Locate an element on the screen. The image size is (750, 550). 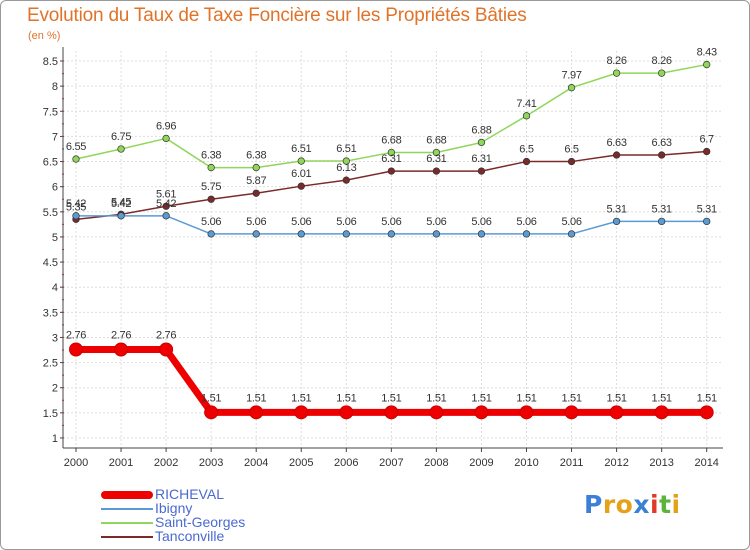
x-tick-label: 2005 is located at coordinates (301, 463).